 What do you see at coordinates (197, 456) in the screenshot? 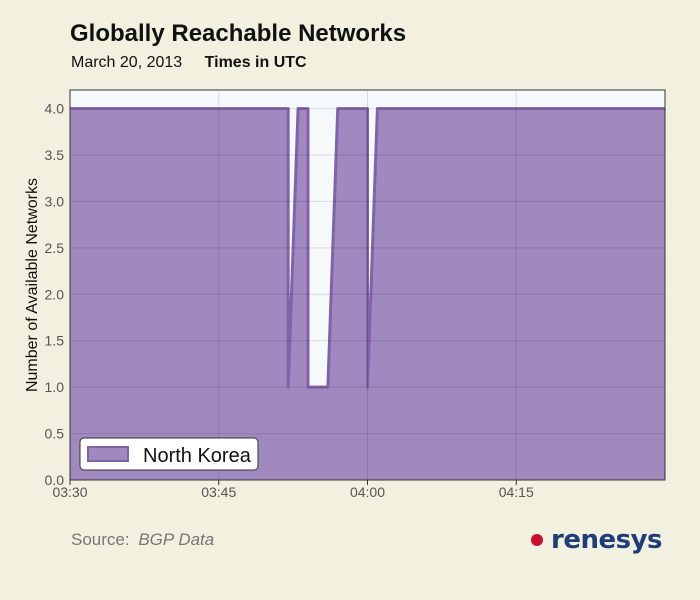
I see `legend-label: North Korea` at bounding box center [197, 456].